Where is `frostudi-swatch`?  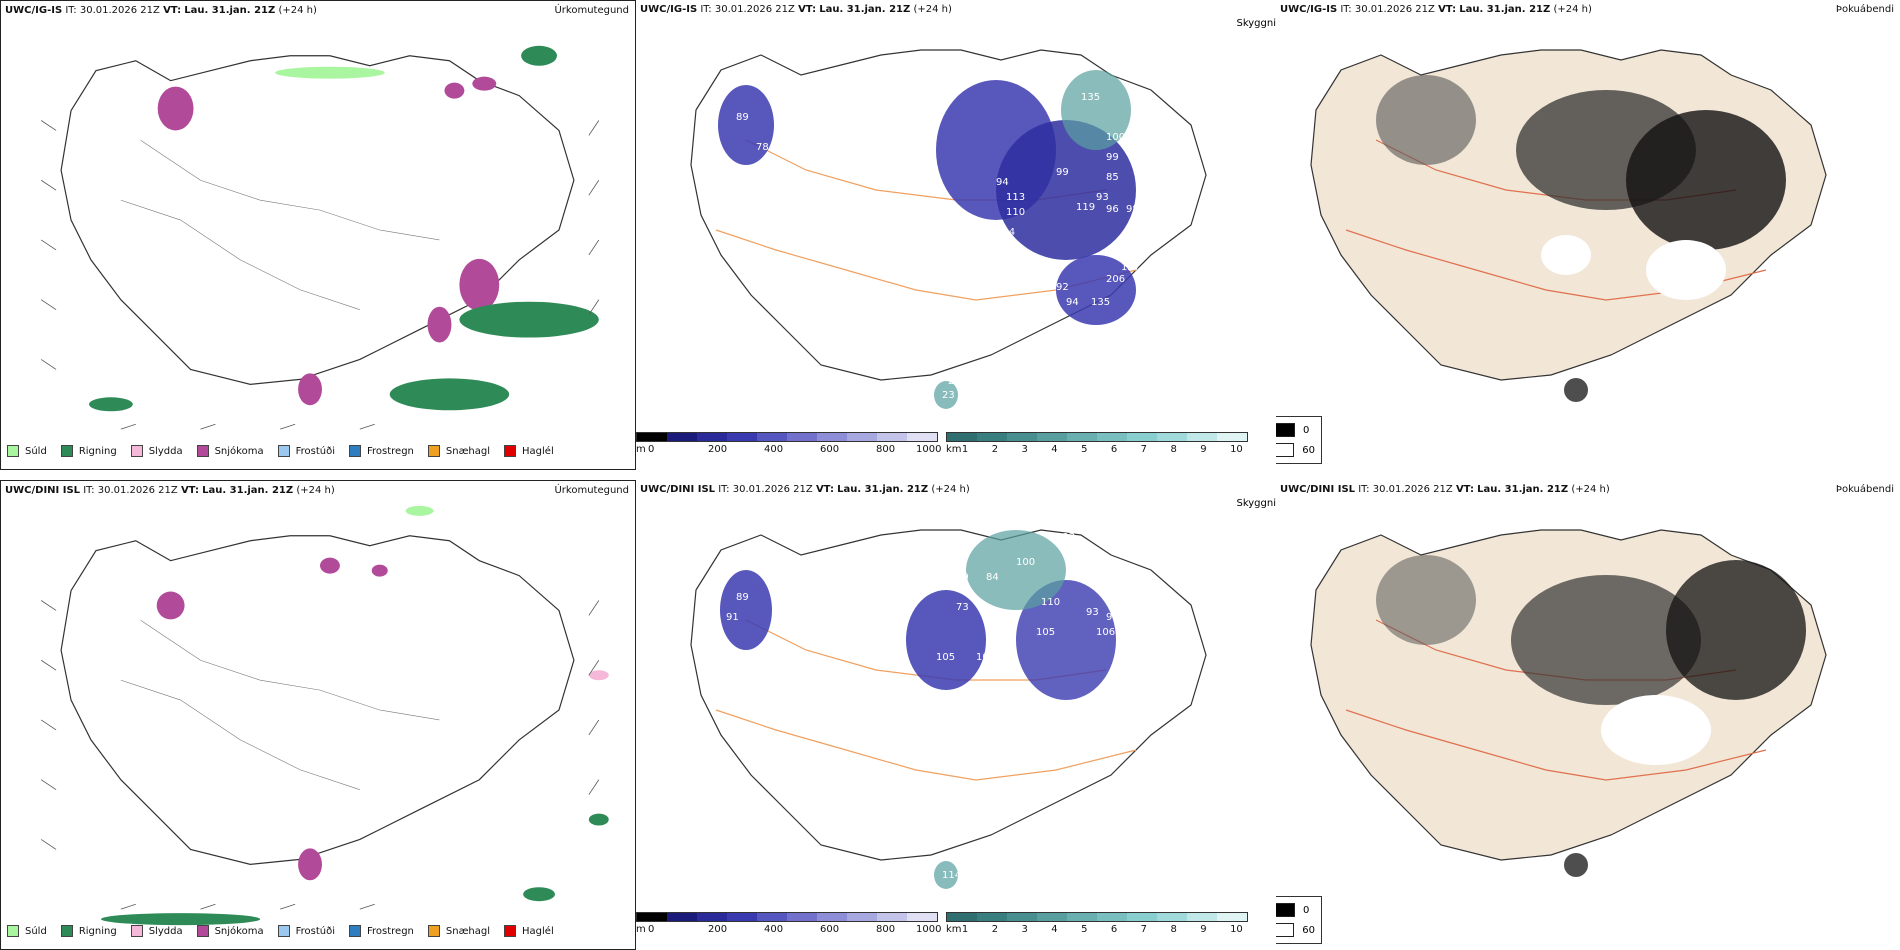 frostudi-swatch is located at coordinates (283, 451).